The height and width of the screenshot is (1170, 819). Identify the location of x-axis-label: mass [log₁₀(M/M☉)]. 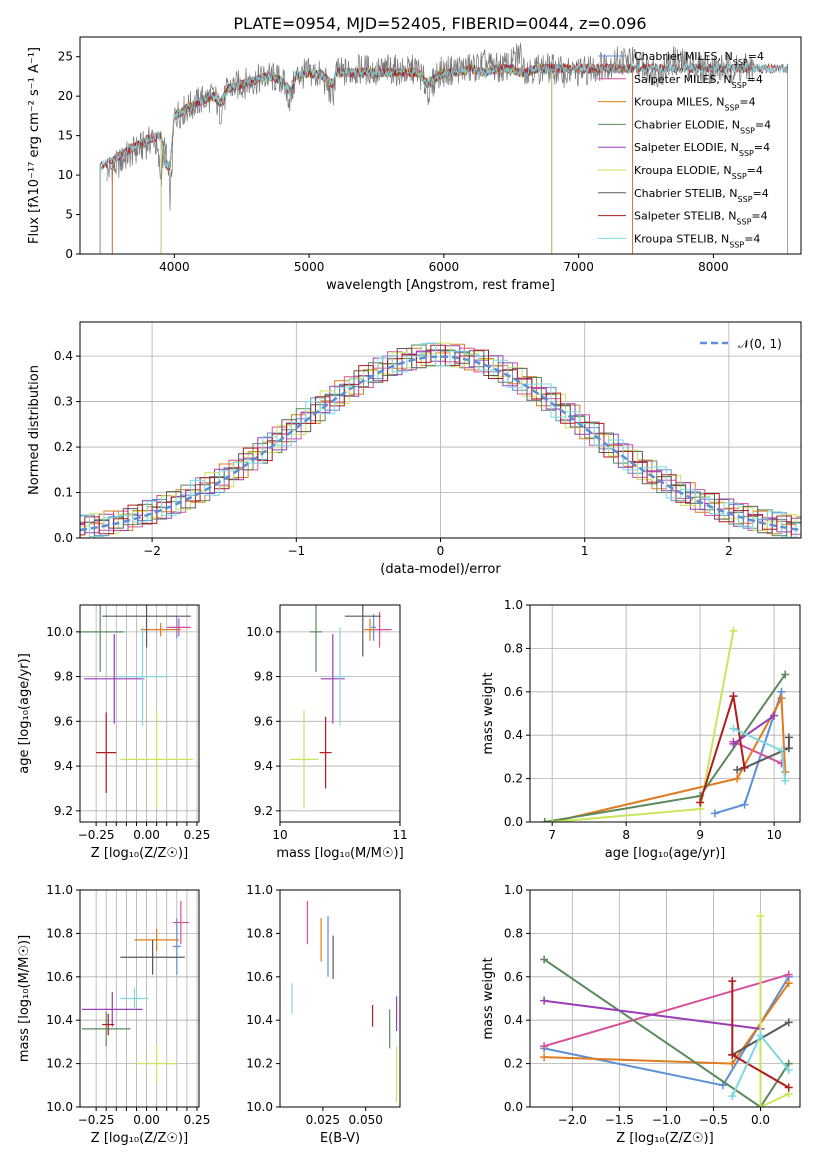
(339, 853).